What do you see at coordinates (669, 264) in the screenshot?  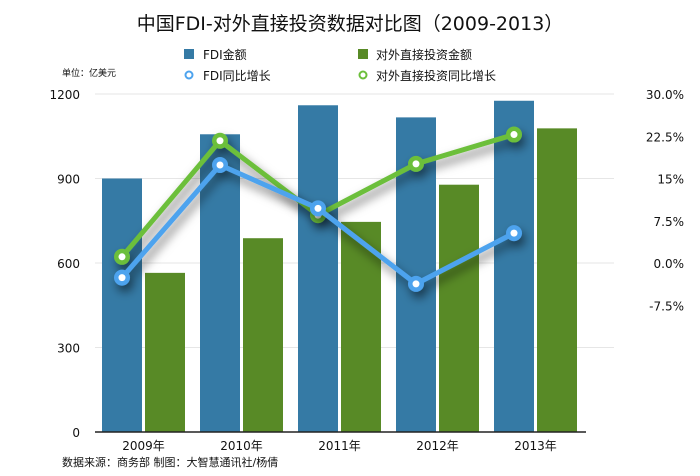 I see `right-axis-tick-label: 0.0%` at bounding box center [669, 264].